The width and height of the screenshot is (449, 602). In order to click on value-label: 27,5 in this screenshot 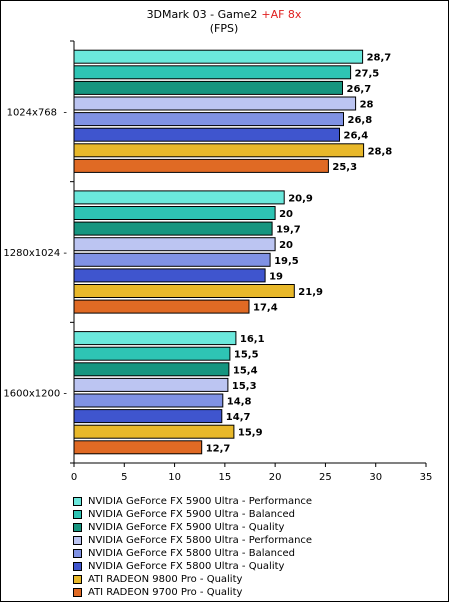, I will do `click(367, 73)`.